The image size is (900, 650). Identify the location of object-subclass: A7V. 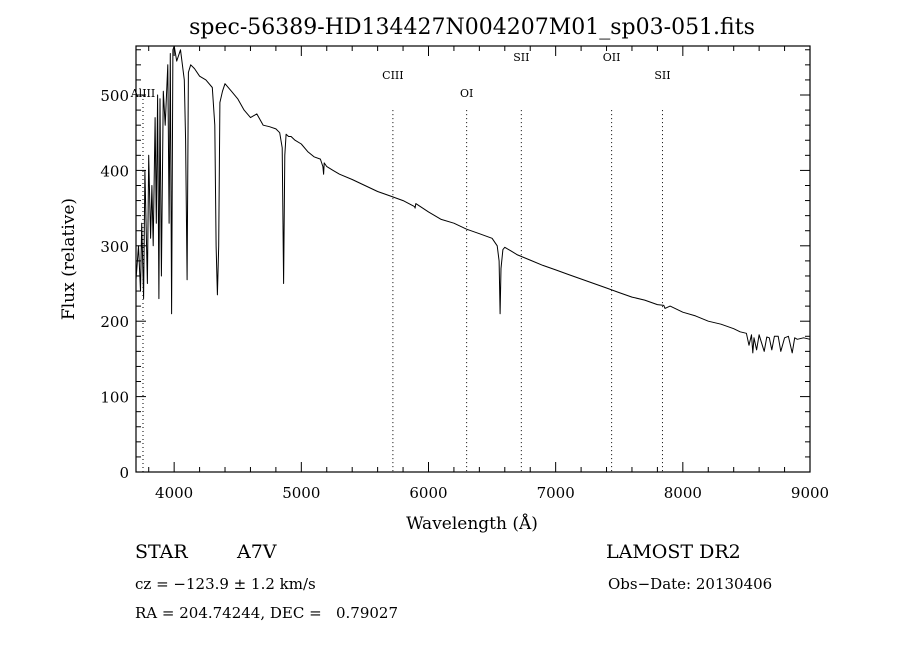
(257, 552).